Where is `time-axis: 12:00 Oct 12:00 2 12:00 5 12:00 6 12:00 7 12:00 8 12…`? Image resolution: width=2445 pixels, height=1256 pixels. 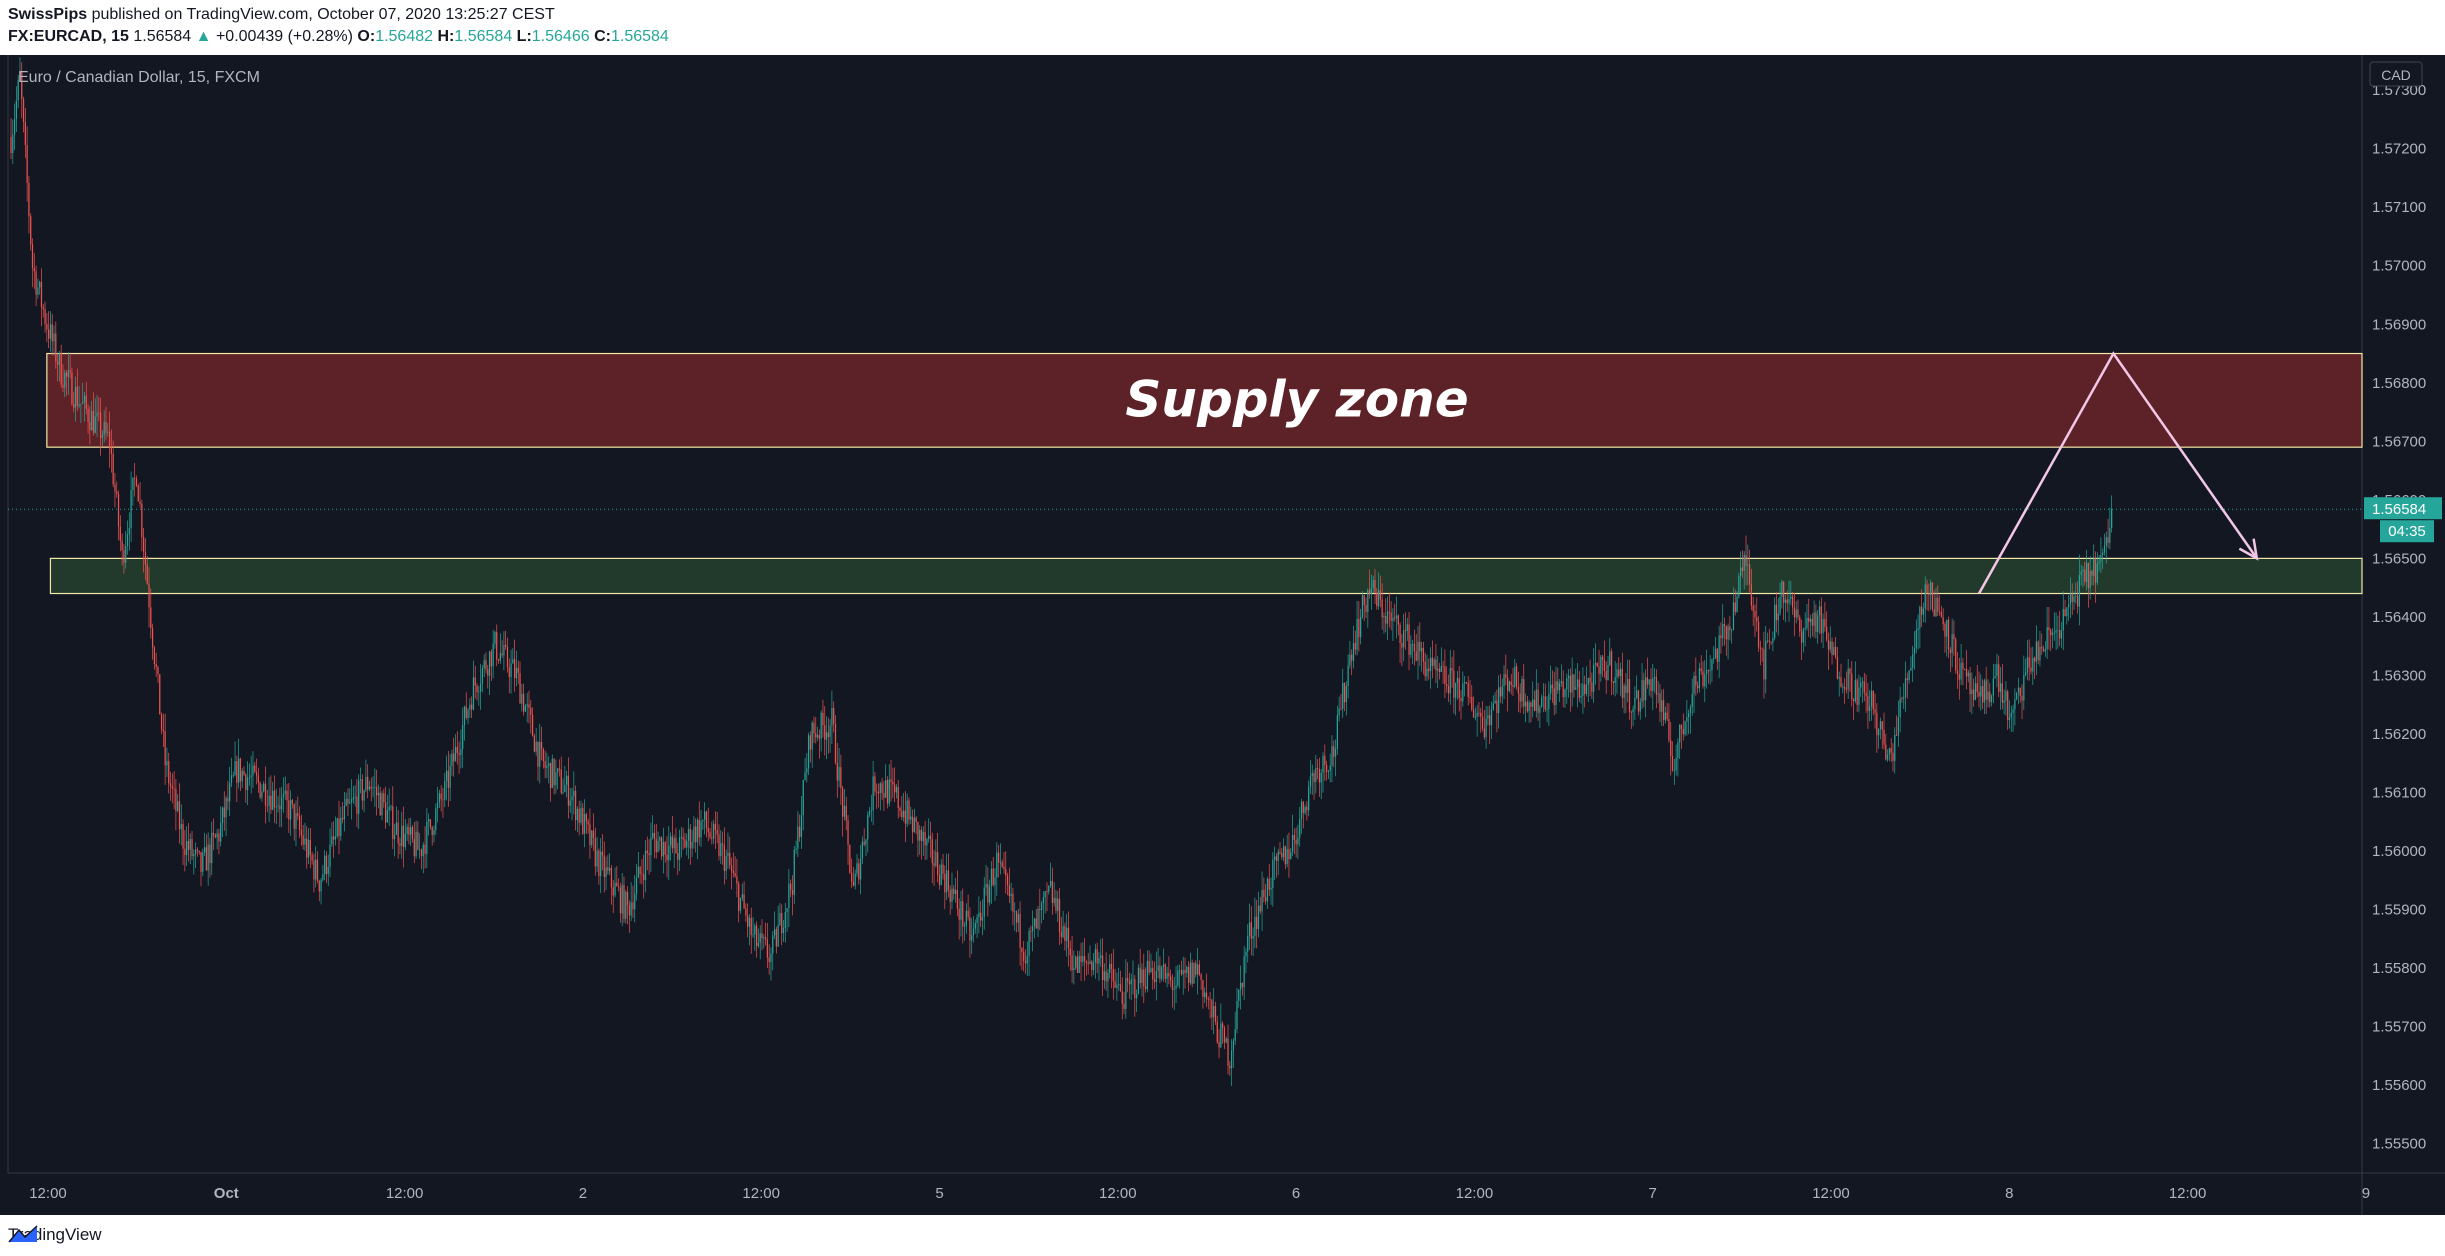
time-axis: 12:00 Oct 12:00 2 12:00 5 12:00 6 12:00 7 12:00 8 12… is located at coordinates (1199, 1193).